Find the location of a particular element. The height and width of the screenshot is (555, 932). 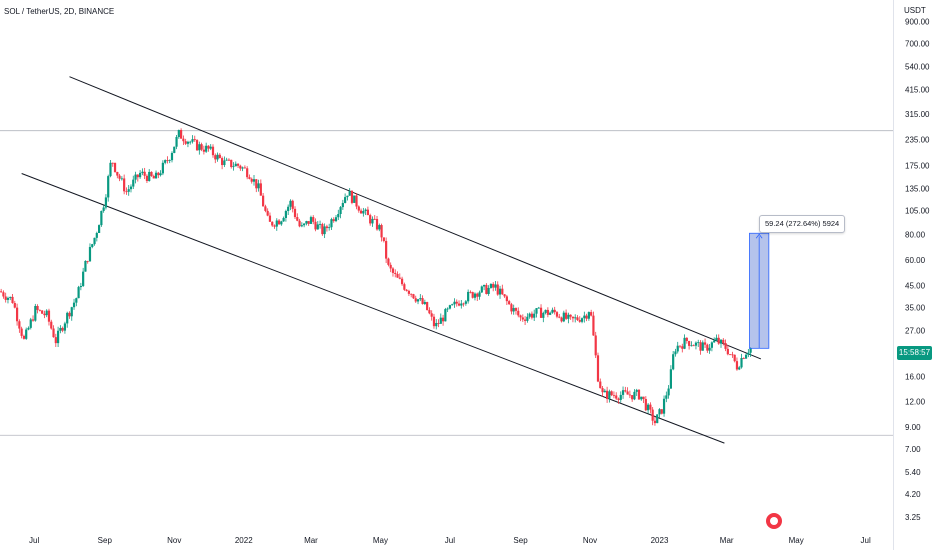

price-axis-tick-label: 16.00 is located at coordinates (915, 376).